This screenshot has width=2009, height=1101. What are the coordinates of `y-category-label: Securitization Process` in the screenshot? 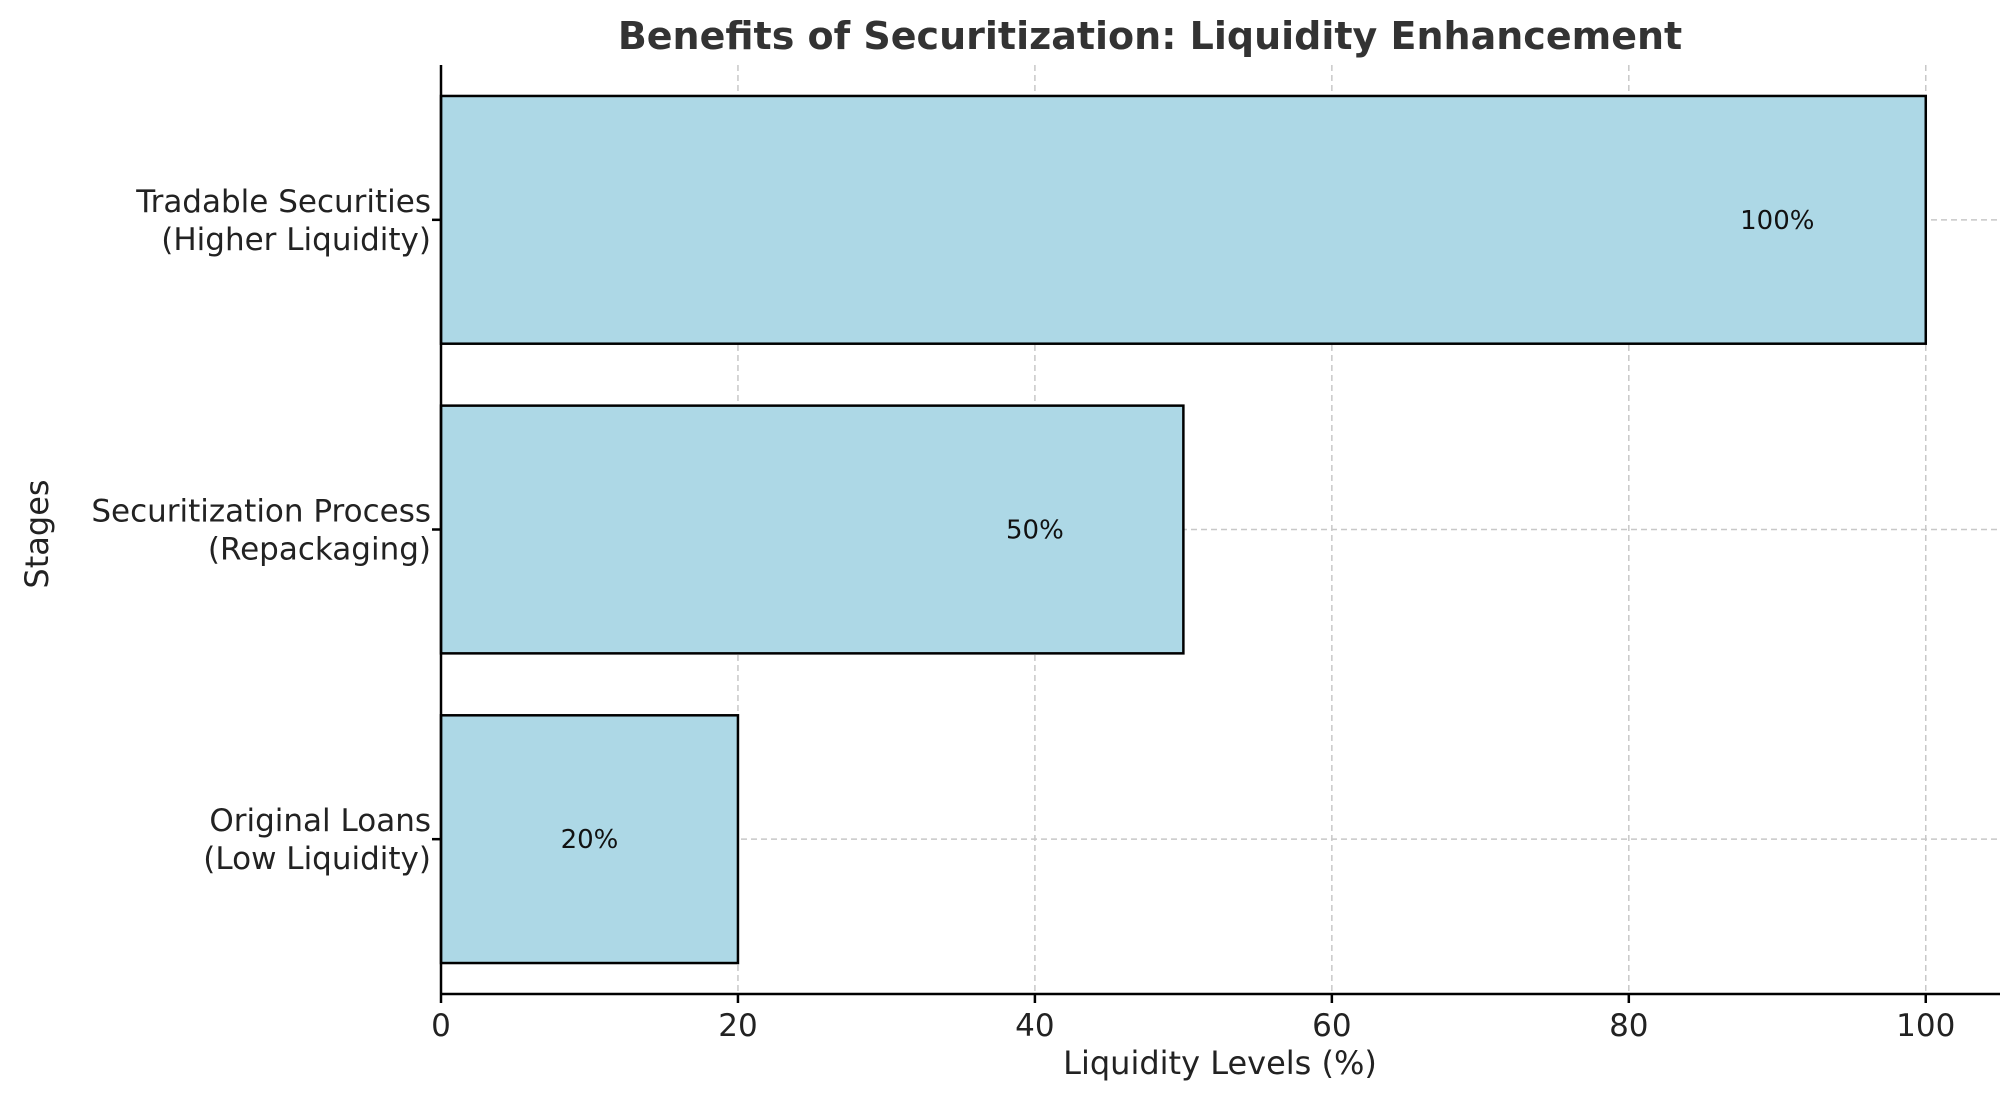 It's located at (261, 512).